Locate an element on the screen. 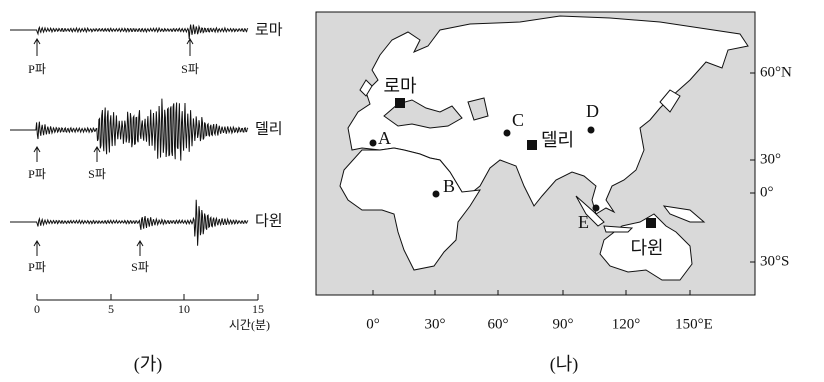 The width and height of the screenshot is (824, 382). point-label: C is located at coordinates (518, 120).